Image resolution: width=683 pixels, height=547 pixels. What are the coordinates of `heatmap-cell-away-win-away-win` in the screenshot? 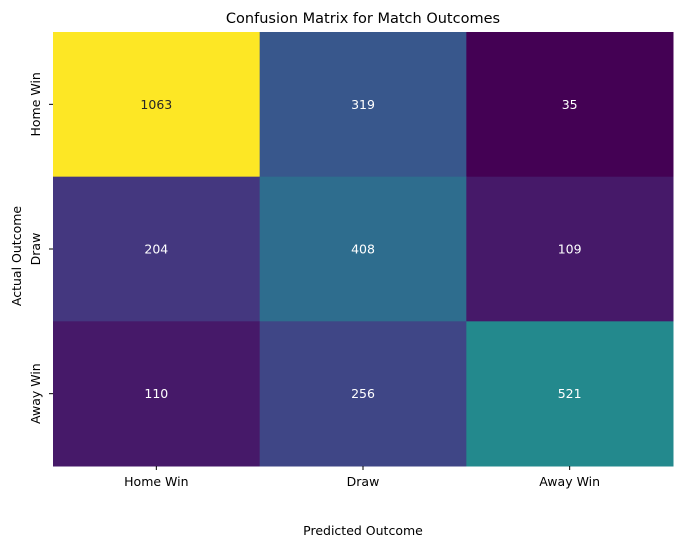 It's located at (570, 394).